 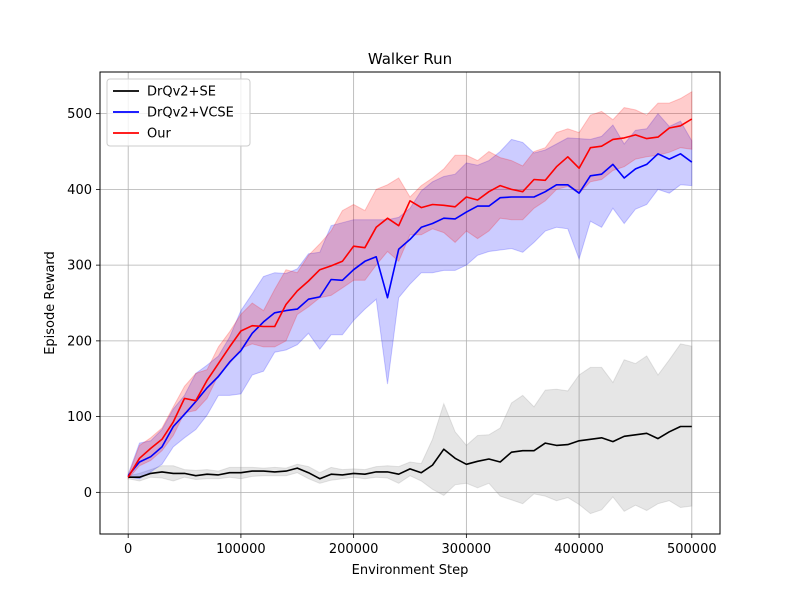 I want to click on y-axis-label: Episode Reward, so click(x=50, y=303).